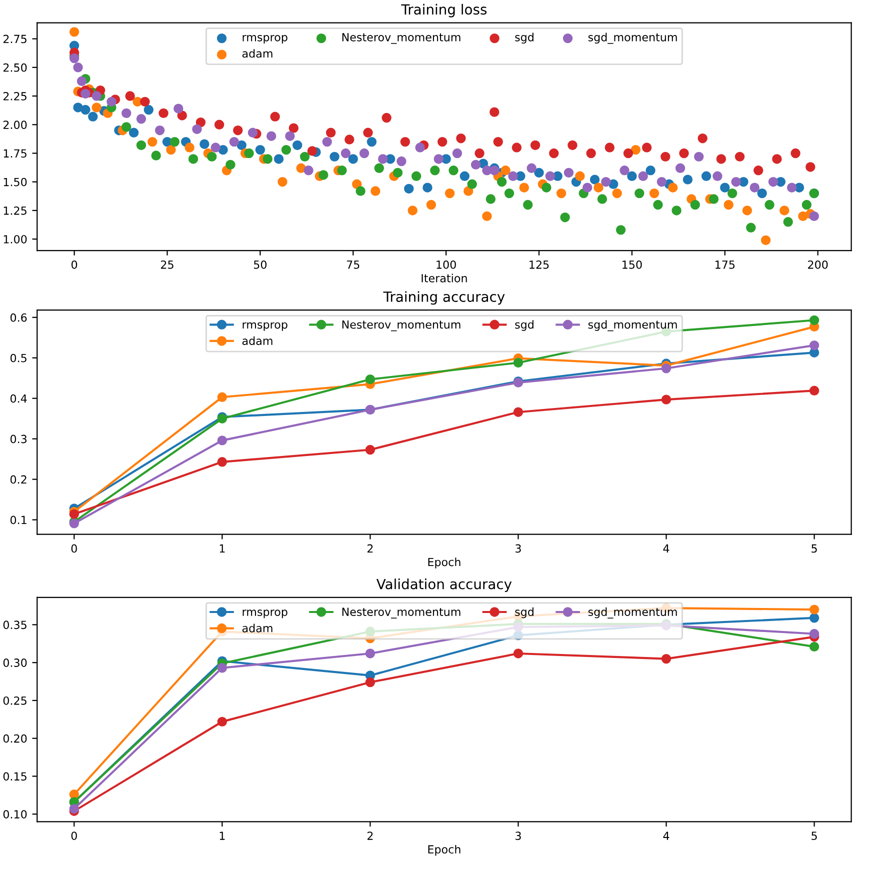  Describe the element at coordinates (14, 625) in the screenshot. I see `y-tick-label: 0.35` at that location.